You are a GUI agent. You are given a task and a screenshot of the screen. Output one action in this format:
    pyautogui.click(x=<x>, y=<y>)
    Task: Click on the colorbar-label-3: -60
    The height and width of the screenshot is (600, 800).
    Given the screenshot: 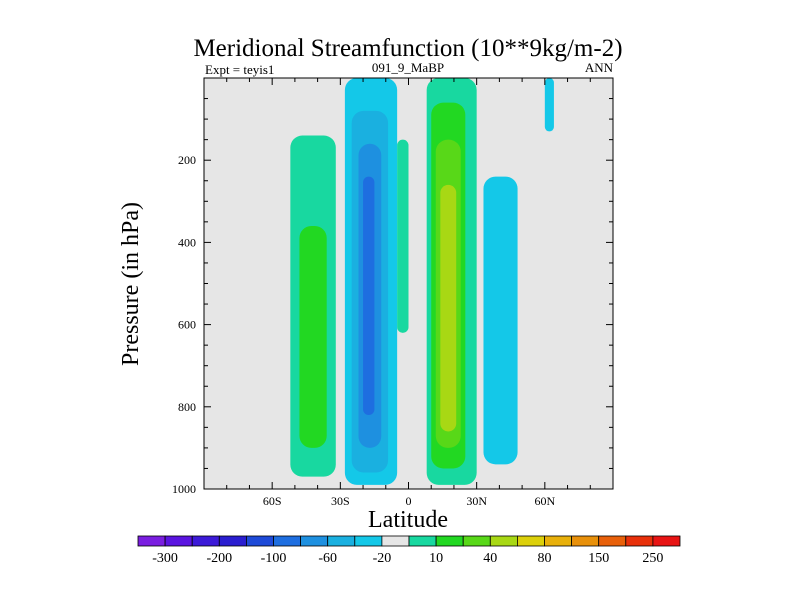 What is the action you would take?
    pyautogui.click(x=327, y=558)
    